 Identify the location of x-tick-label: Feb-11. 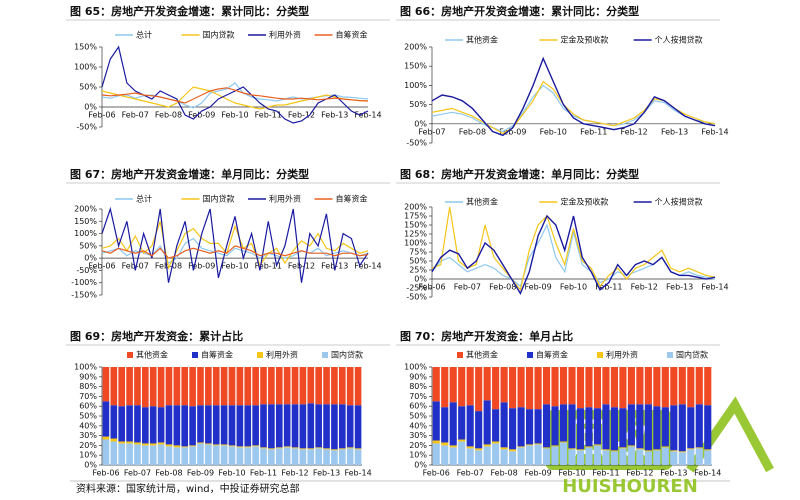
(605, 473).